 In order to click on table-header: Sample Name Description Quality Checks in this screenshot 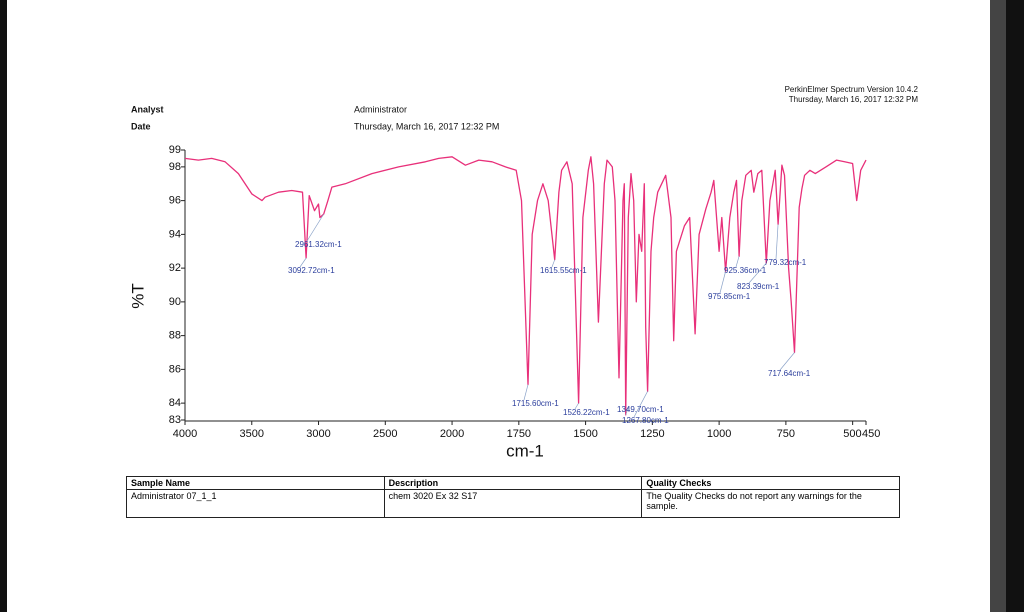, I will do `click(513, 483)`.